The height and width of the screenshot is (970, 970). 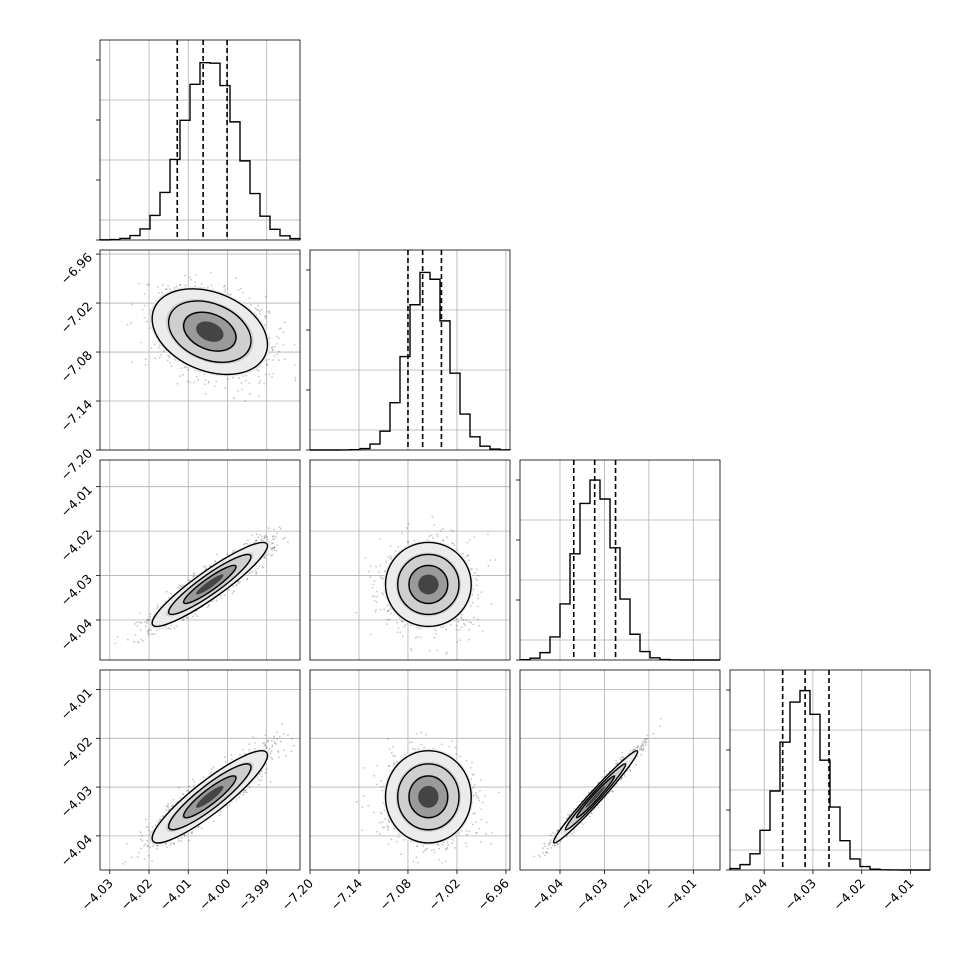 I want to click on panel-background, so click(x=200, y=560).